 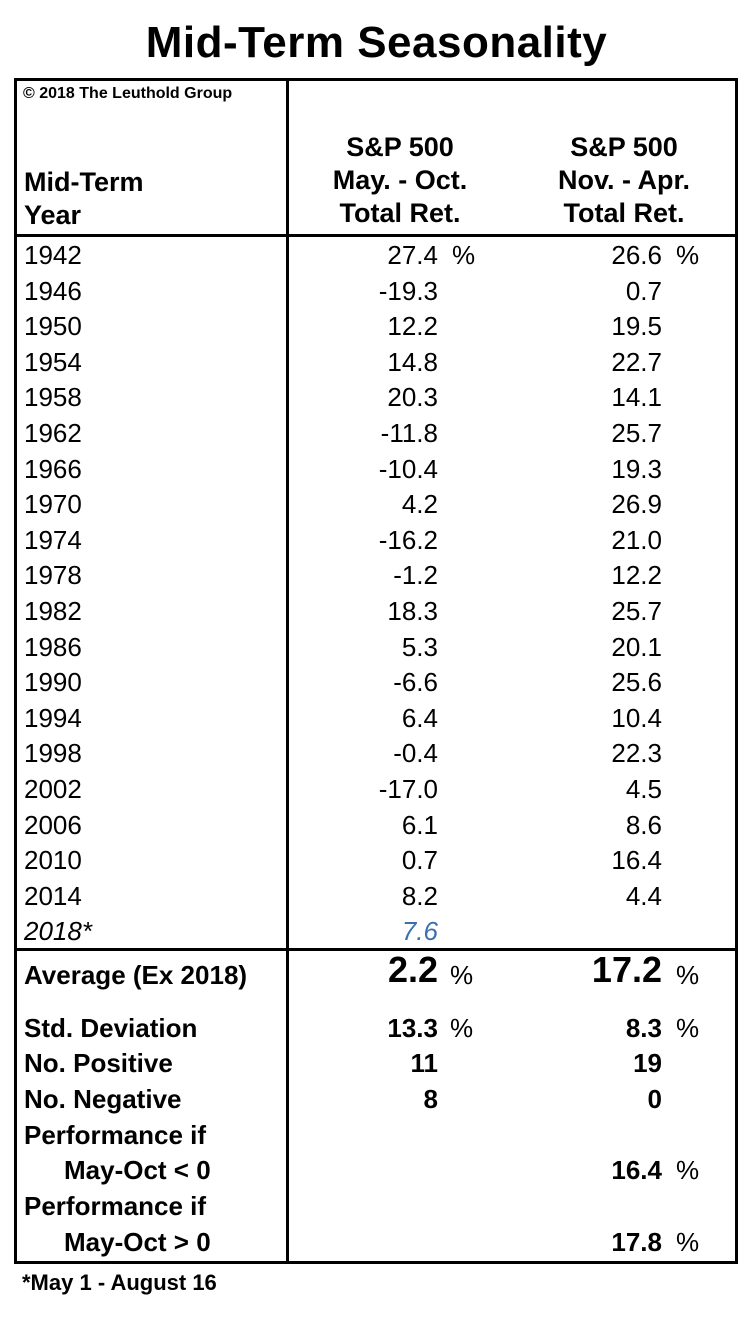 I want to click on std-nov-apr: 8.3, so click(x=643, y=1028).